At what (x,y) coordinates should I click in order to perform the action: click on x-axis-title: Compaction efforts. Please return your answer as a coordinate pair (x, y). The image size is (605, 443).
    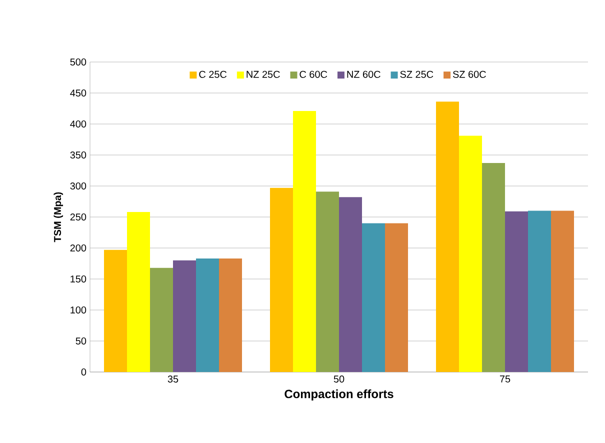
    Looking at the image, I should click on (339, 395).